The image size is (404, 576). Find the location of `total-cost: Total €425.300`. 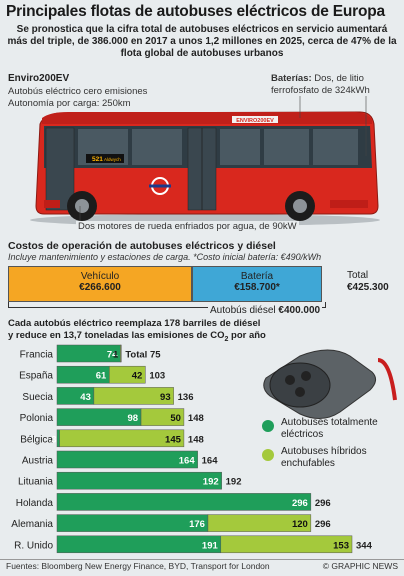

total-cost: Total €425.300 is located at coordinates (368, 282).